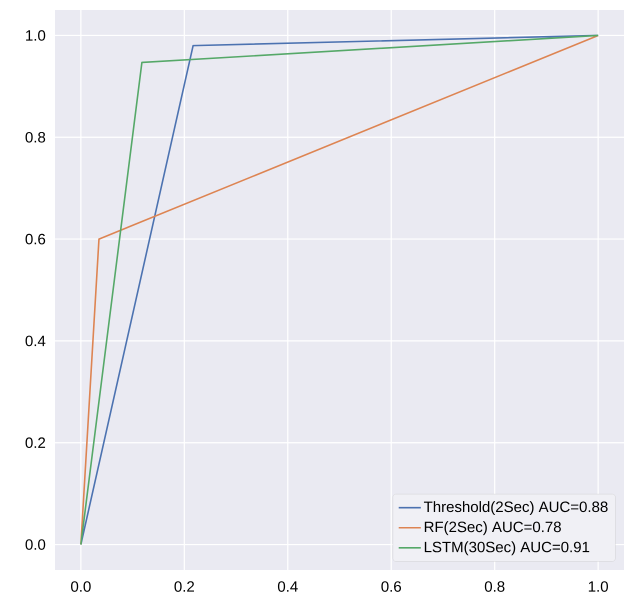 This screenshot has height=604, width=625. I want to click on x-tick-label: 0.8, so click(494, 586).